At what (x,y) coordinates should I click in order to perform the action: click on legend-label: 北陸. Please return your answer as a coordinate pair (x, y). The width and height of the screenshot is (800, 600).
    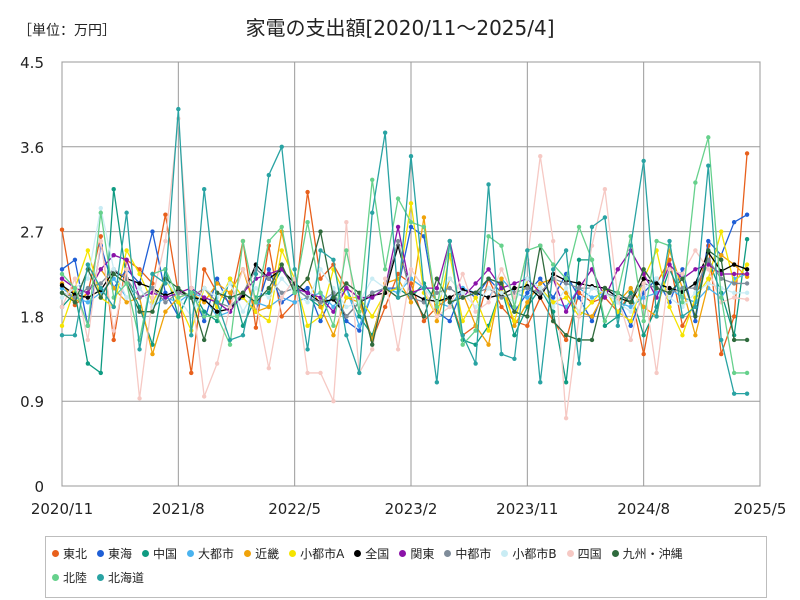
    Looking at the image, I should click on (75, 578).